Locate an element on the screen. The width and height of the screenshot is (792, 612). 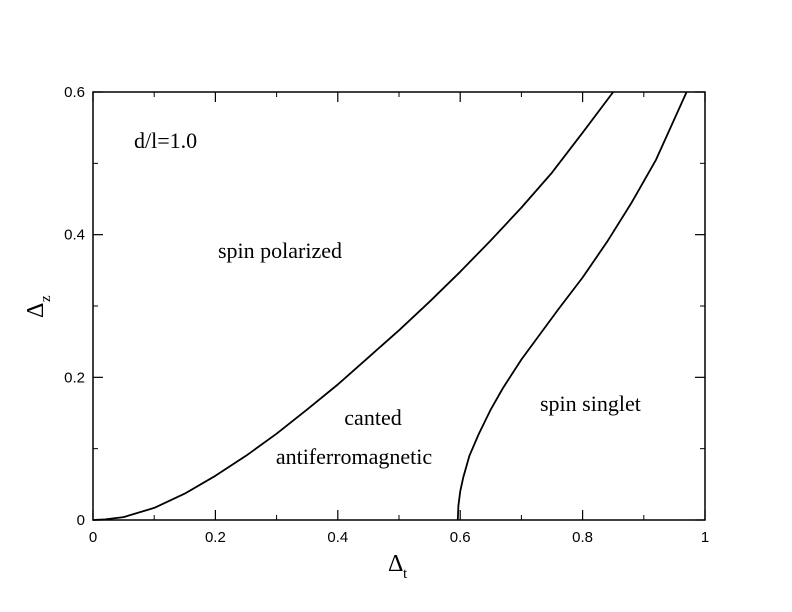
x-tick-label: 0.4 is located at coordinates (337, 537).